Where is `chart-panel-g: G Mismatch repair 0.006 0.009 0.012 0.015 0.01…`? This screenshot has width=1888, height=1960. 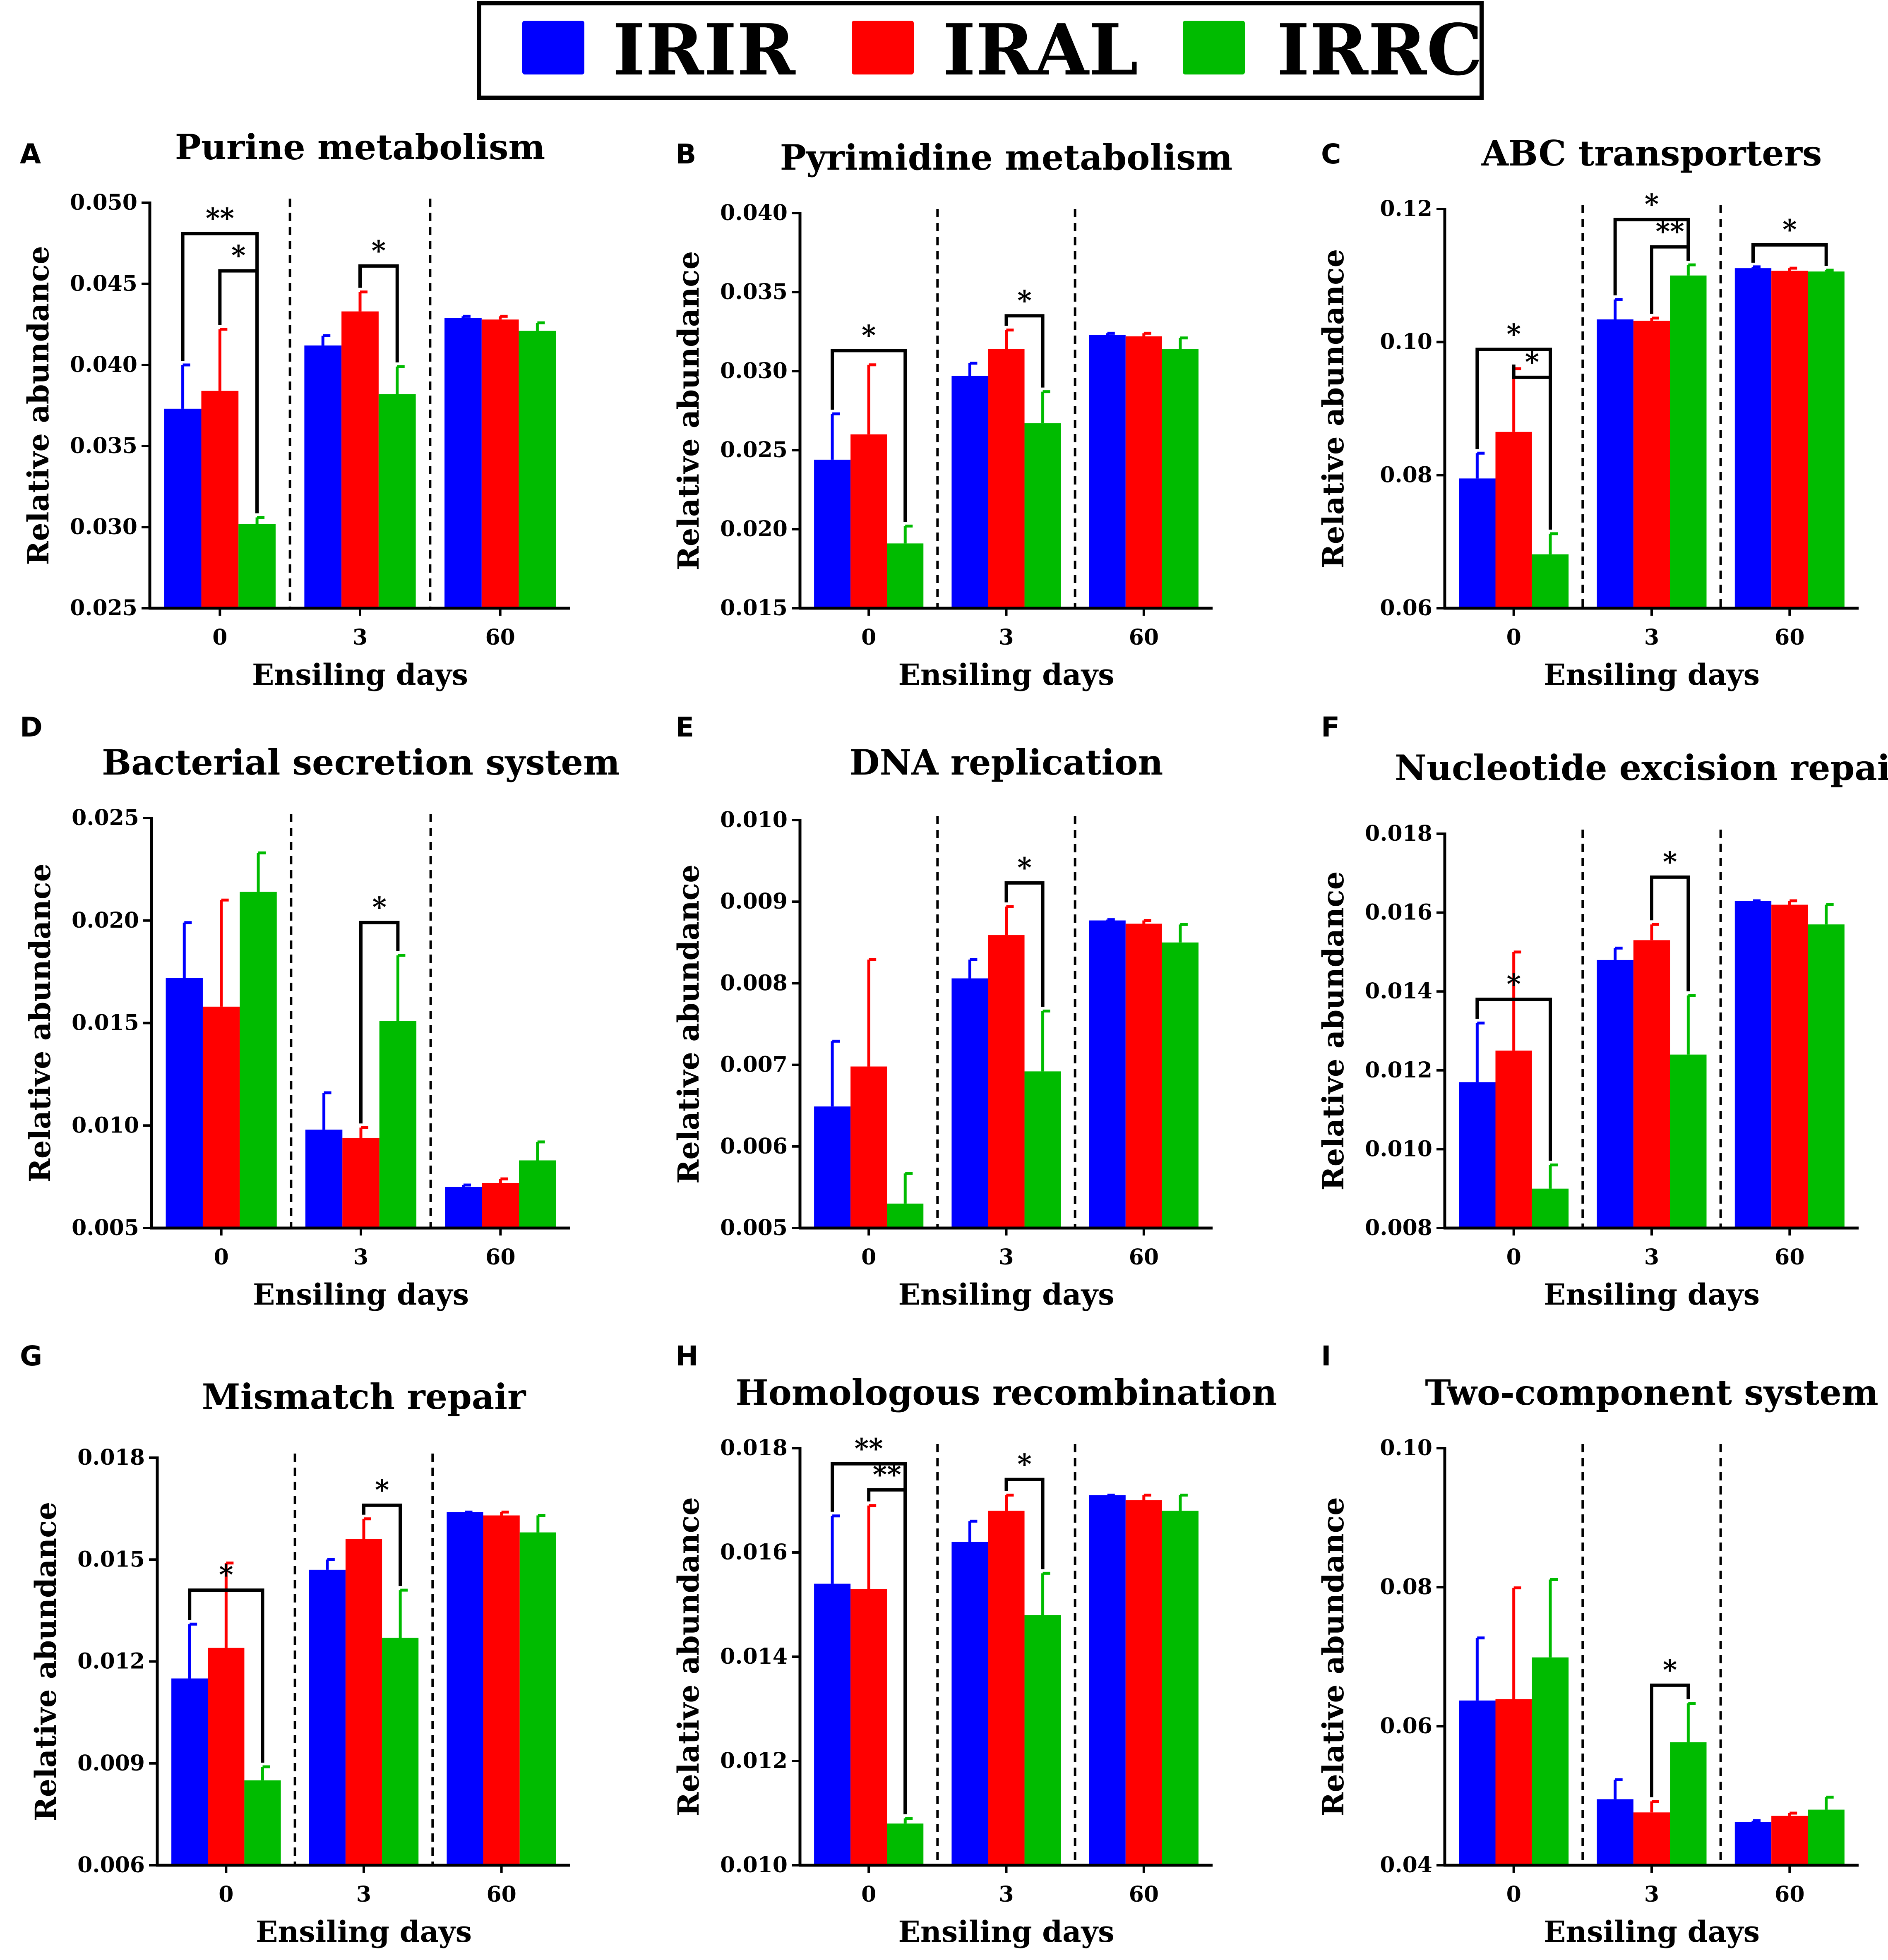 chart-panel-g: G Mismatch repair 0.006 0.009 0.012 0.015 0.01… is located at coordinates (295, 1645).